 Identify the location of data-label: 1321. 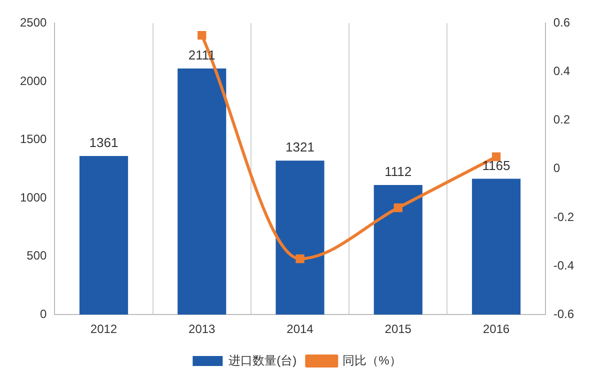
(300, 147).